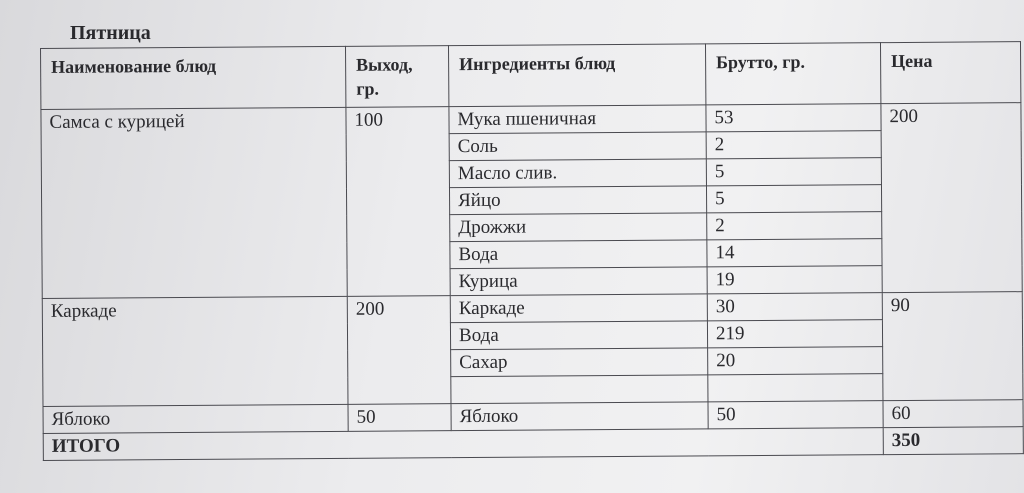 The width and height of the screenshot is (1024, 493). I want to click on dish-price: 90, so click(952, 346).